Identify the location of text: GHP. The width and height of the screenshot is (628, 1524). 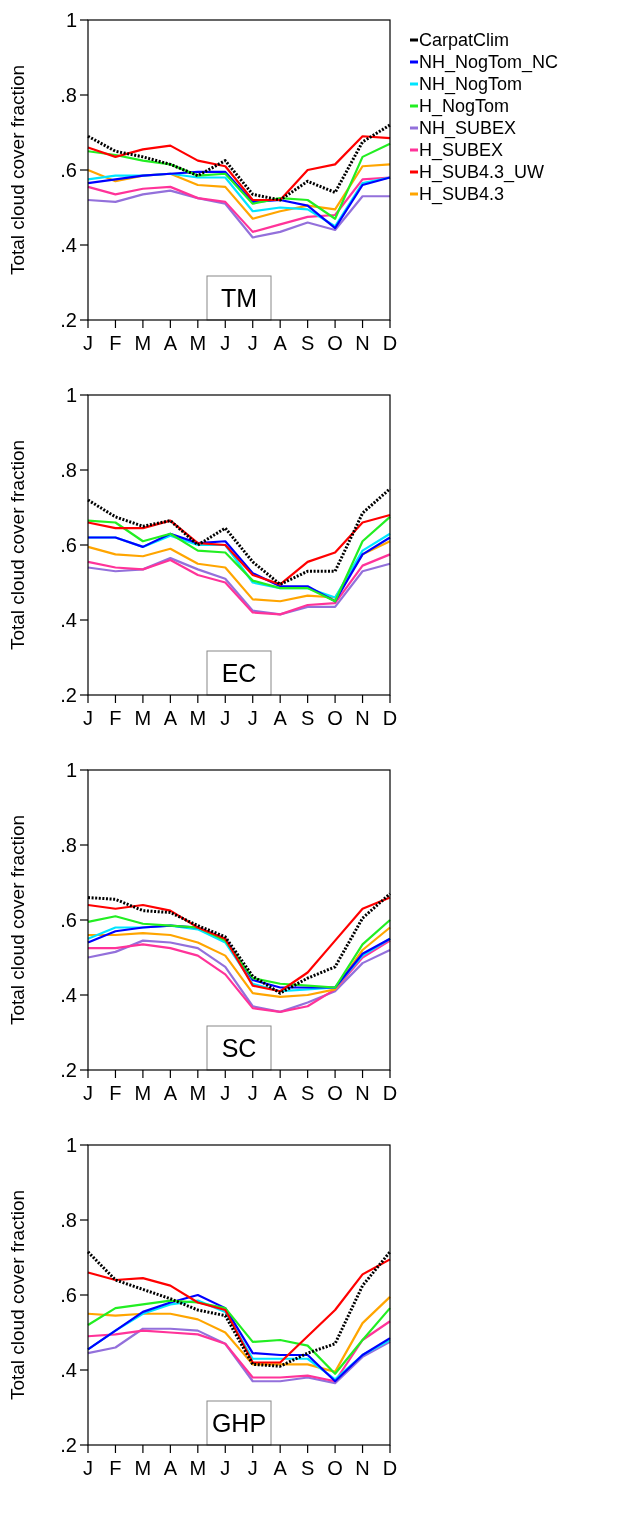
(239, 1423).